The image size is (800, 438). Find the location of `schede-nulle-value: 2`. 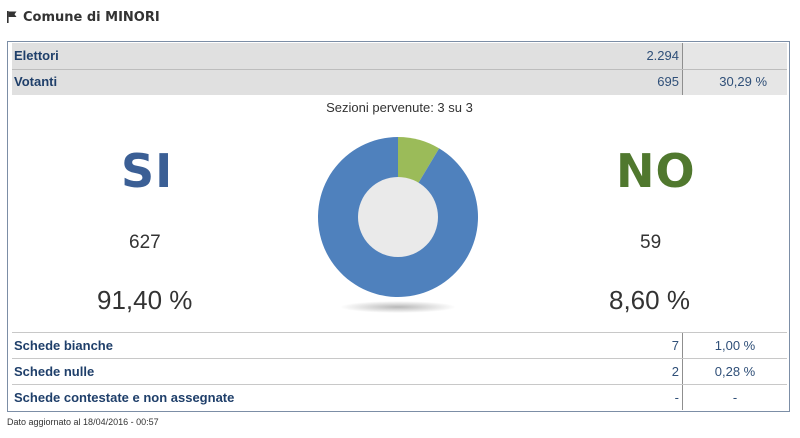

schede-nulle-value: 2 is located at coordinates (675, 371).